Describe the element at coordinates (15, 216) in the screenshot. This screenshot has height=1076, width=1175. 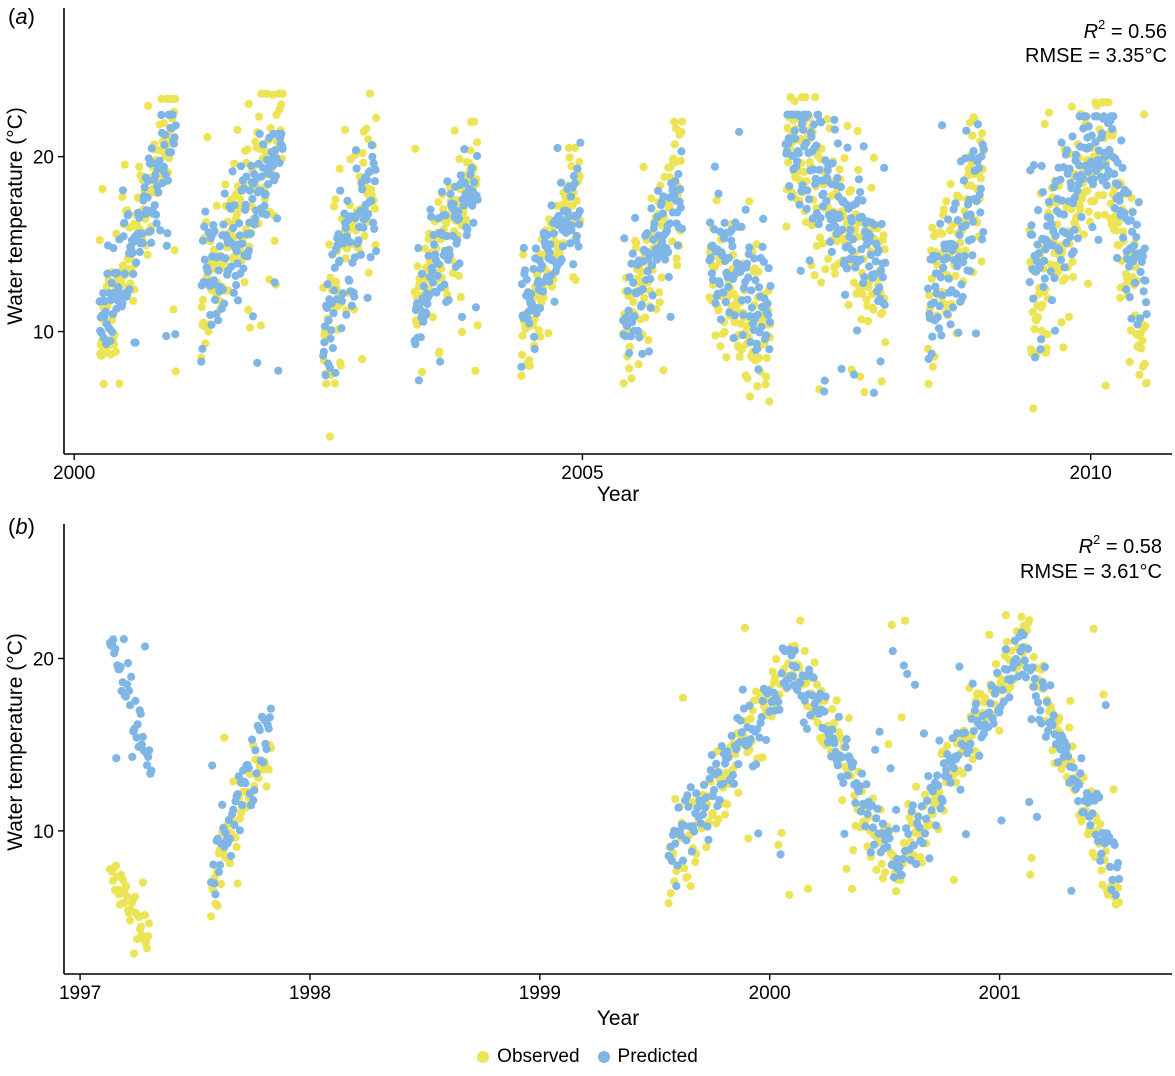
I see `panel-a-ylabel: Water temperature (°C)` at that location.